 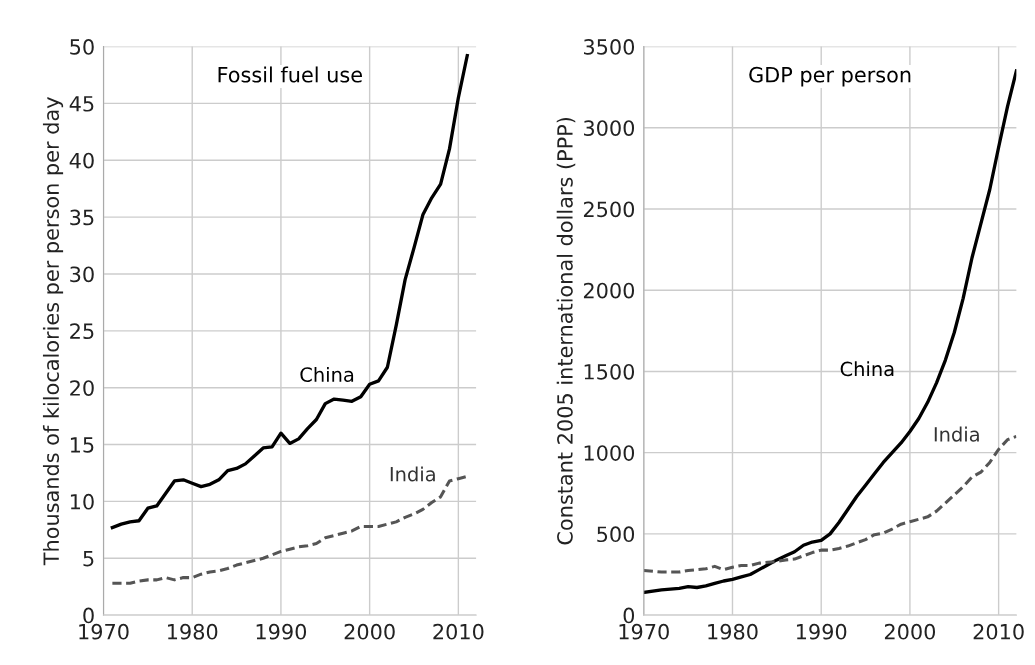 What do you see at coordinates (609, 47) in the screenshot?
I see `y-tick-label: 3500` at bounding box center [609, 47].